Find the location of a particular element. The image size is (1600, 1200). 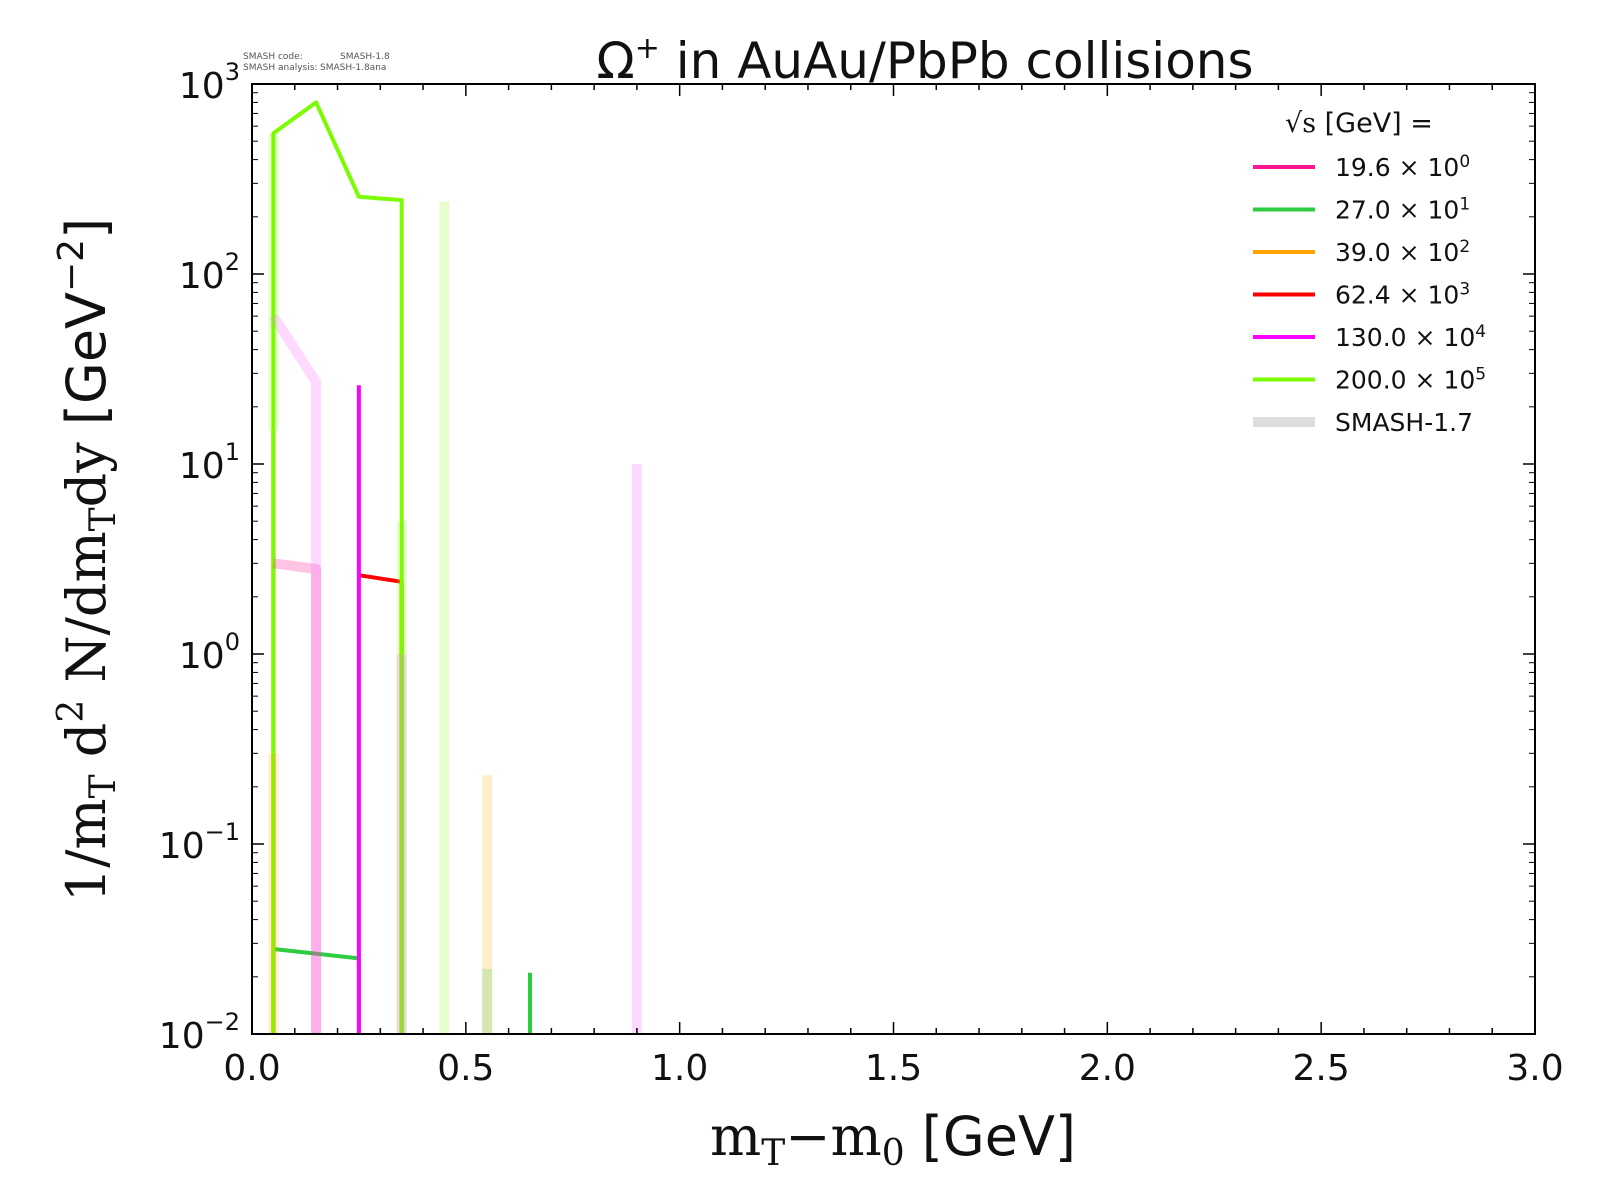

x-axis-label: mT−m0 [GeV] is located at coordinates (893, 1139).